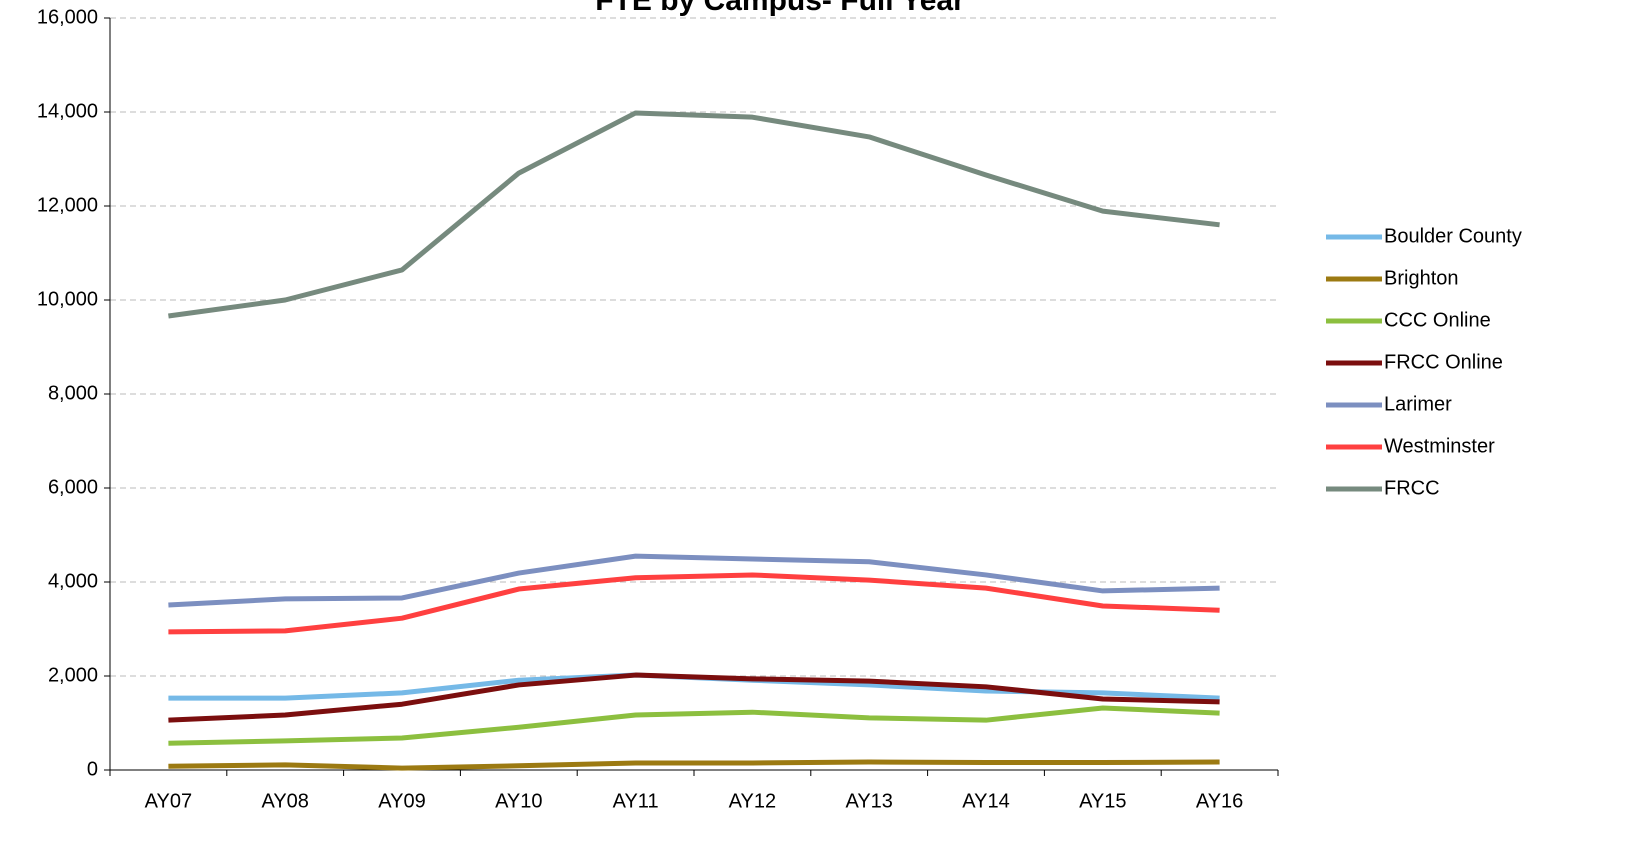 The image size is (1629, 846). What do you see at coordinates (1418, 404) in the screenshot?
I see `legend-label: Larimer` at bounding box center [1418, 404].